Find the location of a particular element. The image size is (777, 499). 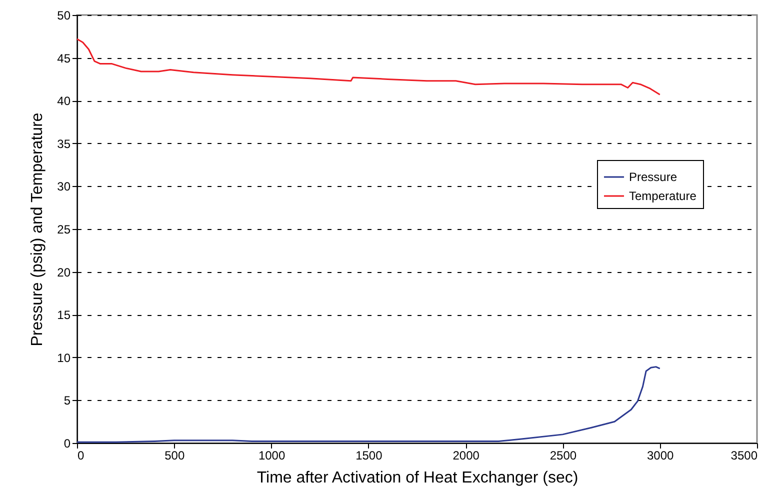

x-axis-title: Time after Activation of Heat Exchanger (sec) is located at coordinates (417, 478).